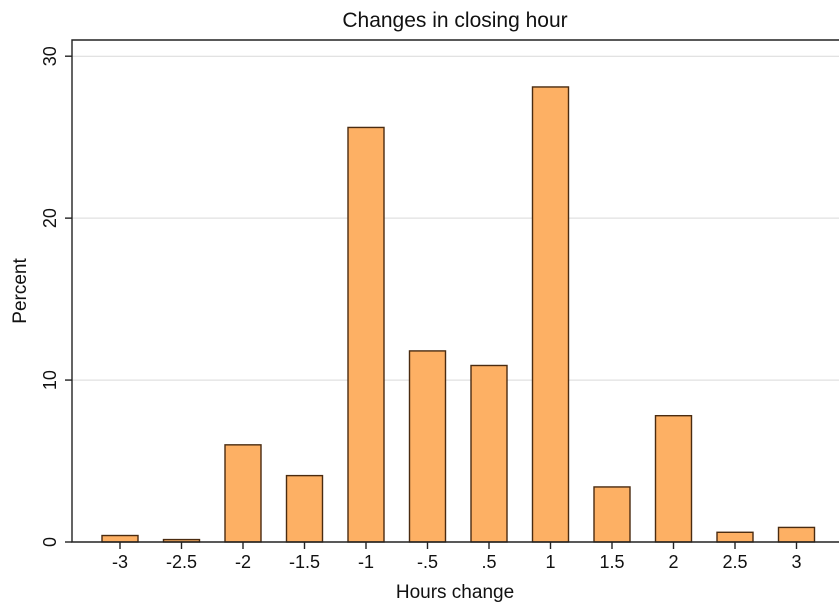 The image size is (839, 604). What do you see at coordinates (304, 508) in the screenshot?
I see `bar--1.5` at bounding box center [304, 508].